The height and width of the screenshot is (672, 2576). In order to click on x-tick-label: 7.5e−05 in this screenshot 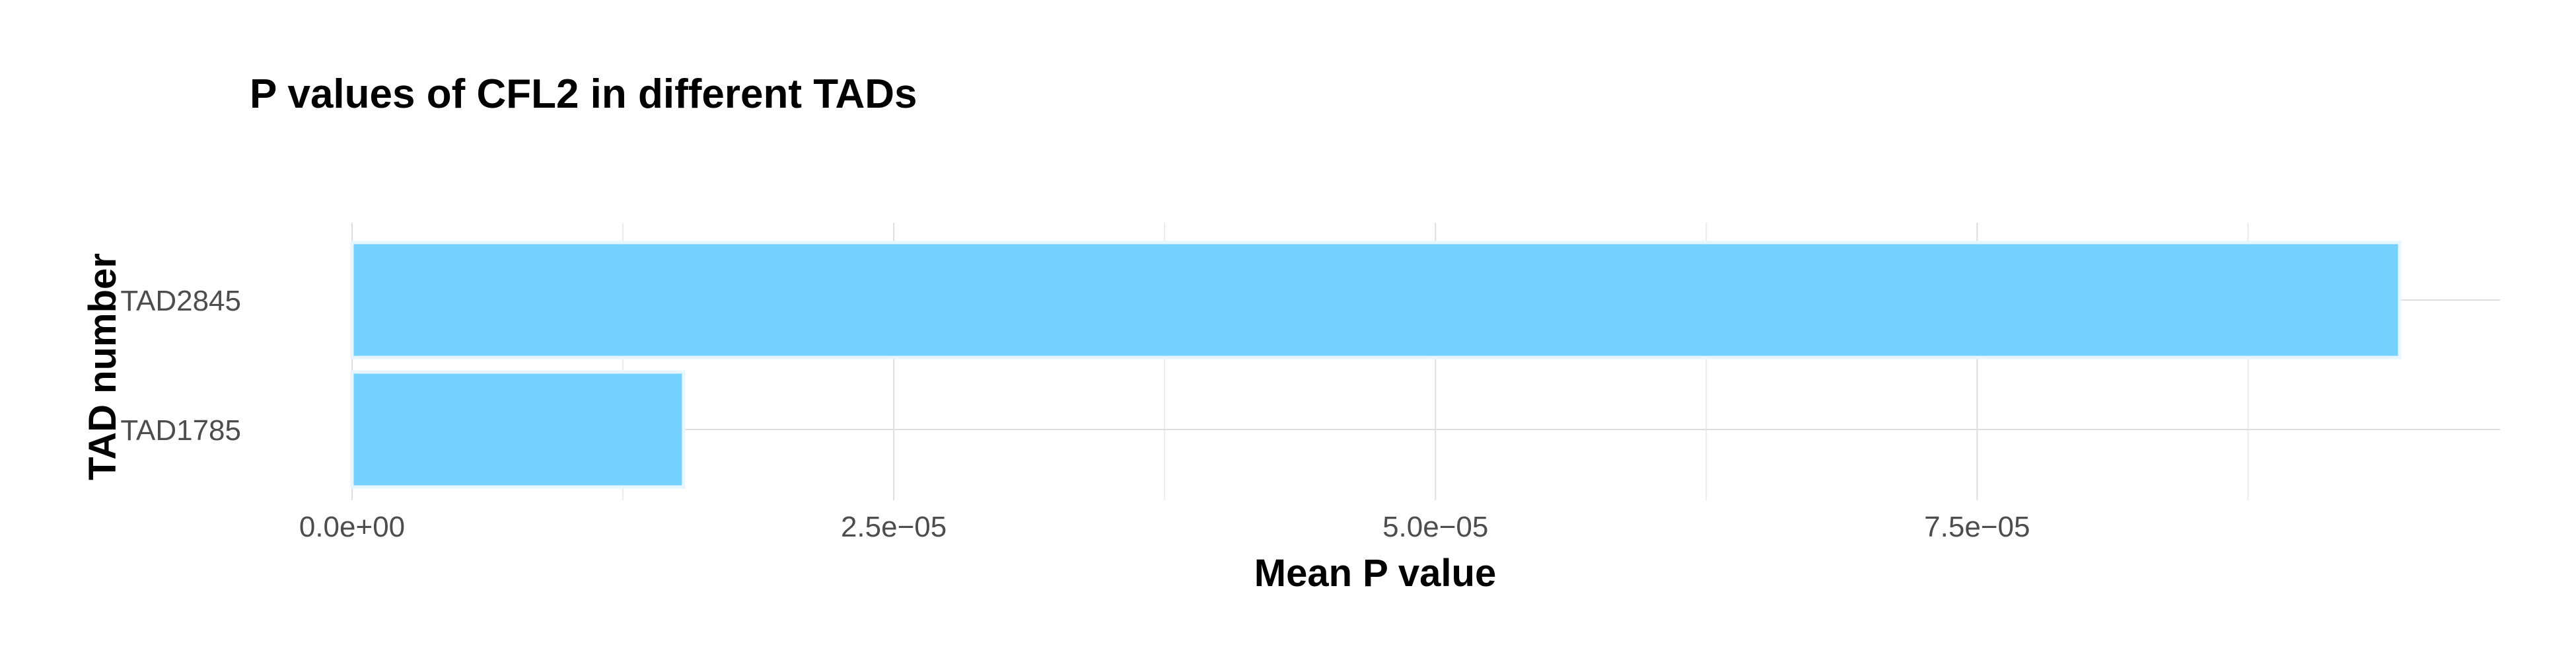, I will do `click(1977, 527)`.